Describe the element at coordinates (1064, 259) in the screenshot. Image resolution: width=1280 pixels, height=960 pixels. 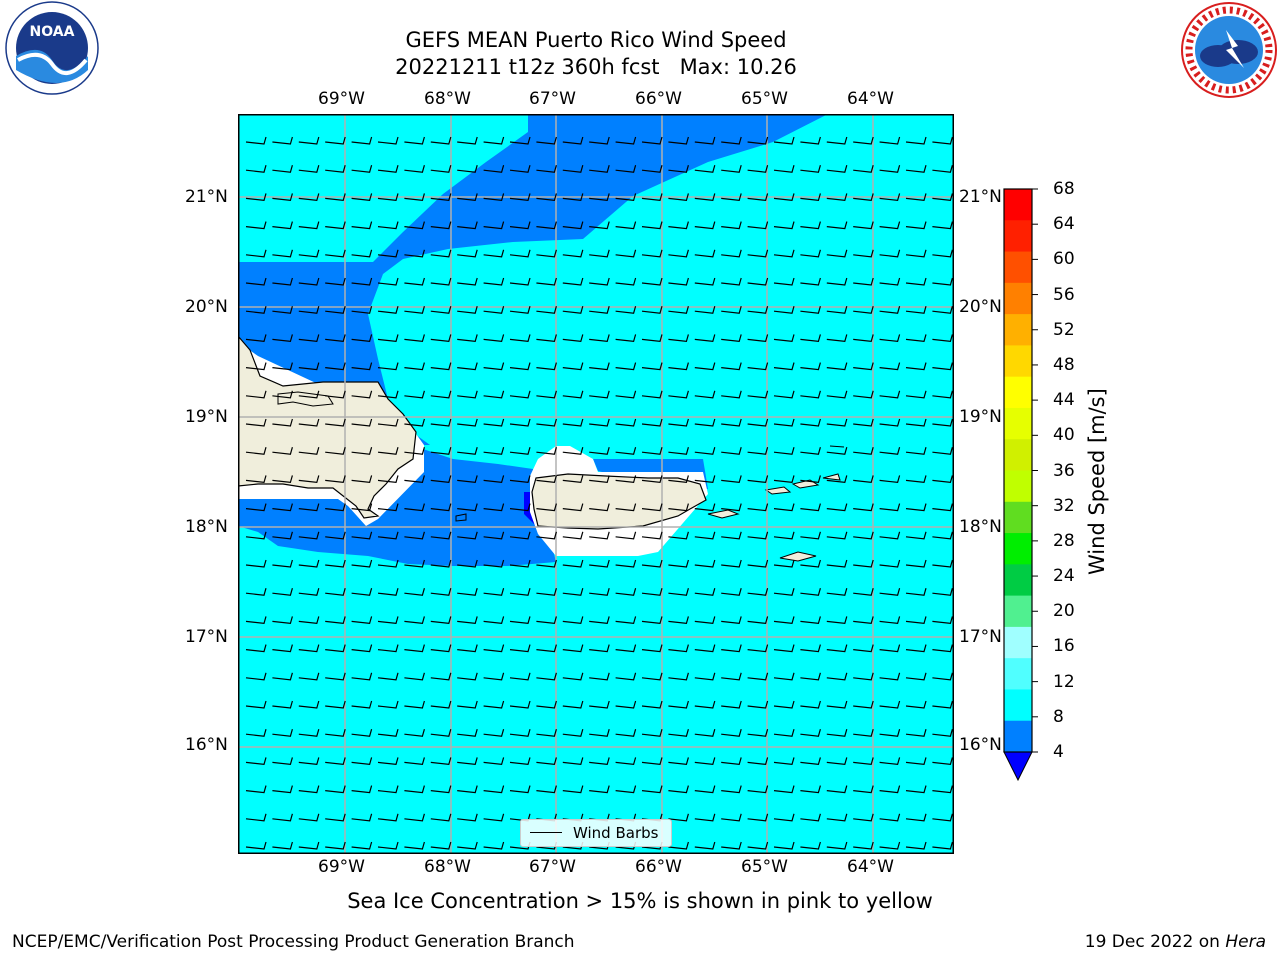
I see `colorbar-tick-label: 60` at that location.